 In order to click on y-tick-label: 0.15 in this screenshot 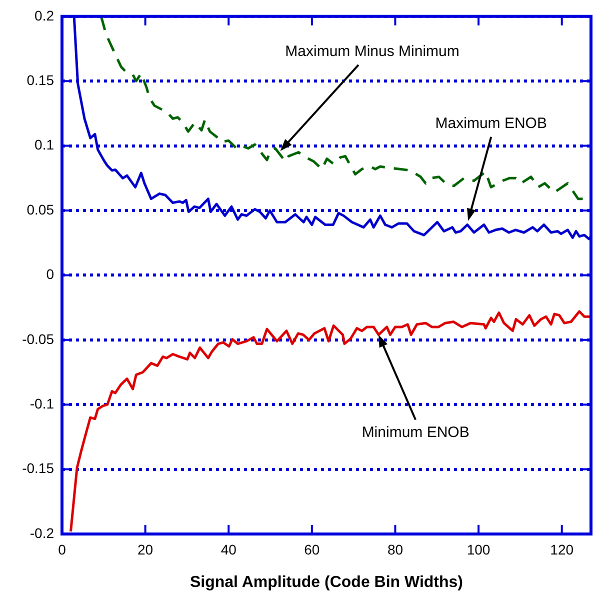, I will do `click(40, 80)`.